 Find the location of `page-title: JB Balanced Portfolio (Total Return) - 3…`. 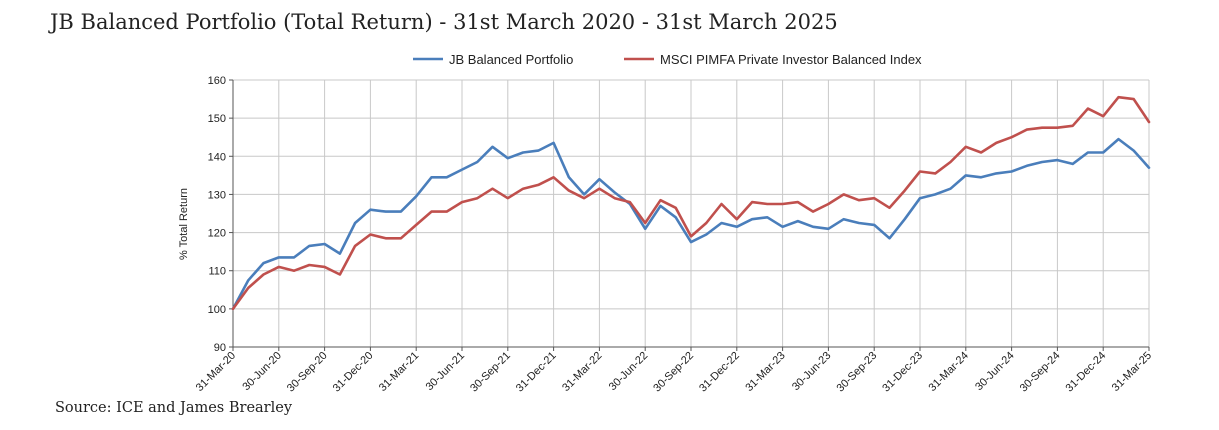

page-title: JB Balanced Portfolio (Total Return) - 3… is located at coordinates (444, 22).